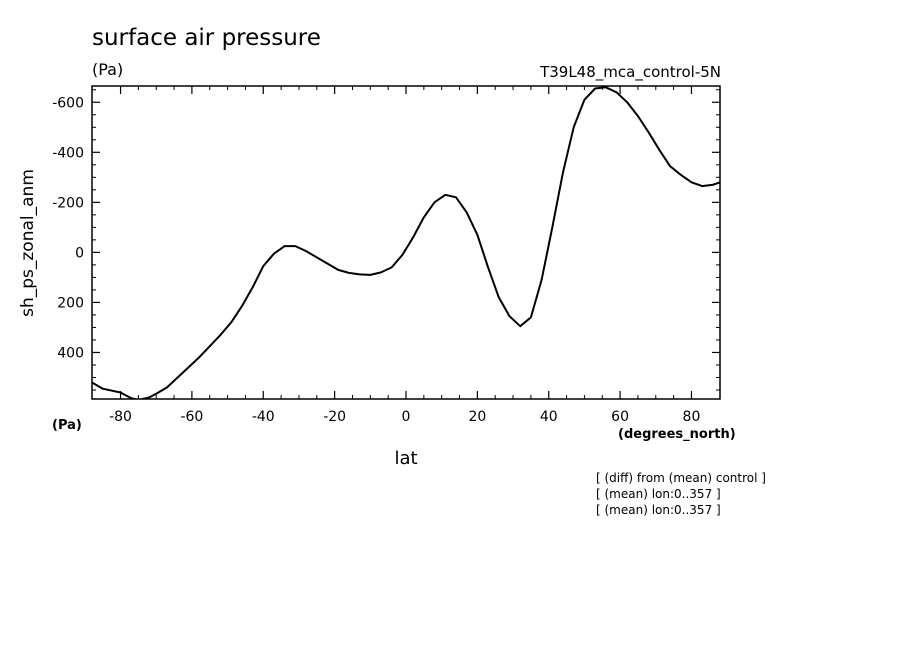 This screenshot has height=654, width=904. Describe the element at coordinates (263, 417) in the screenshot. I see `x-tick-label: -40` at that location.